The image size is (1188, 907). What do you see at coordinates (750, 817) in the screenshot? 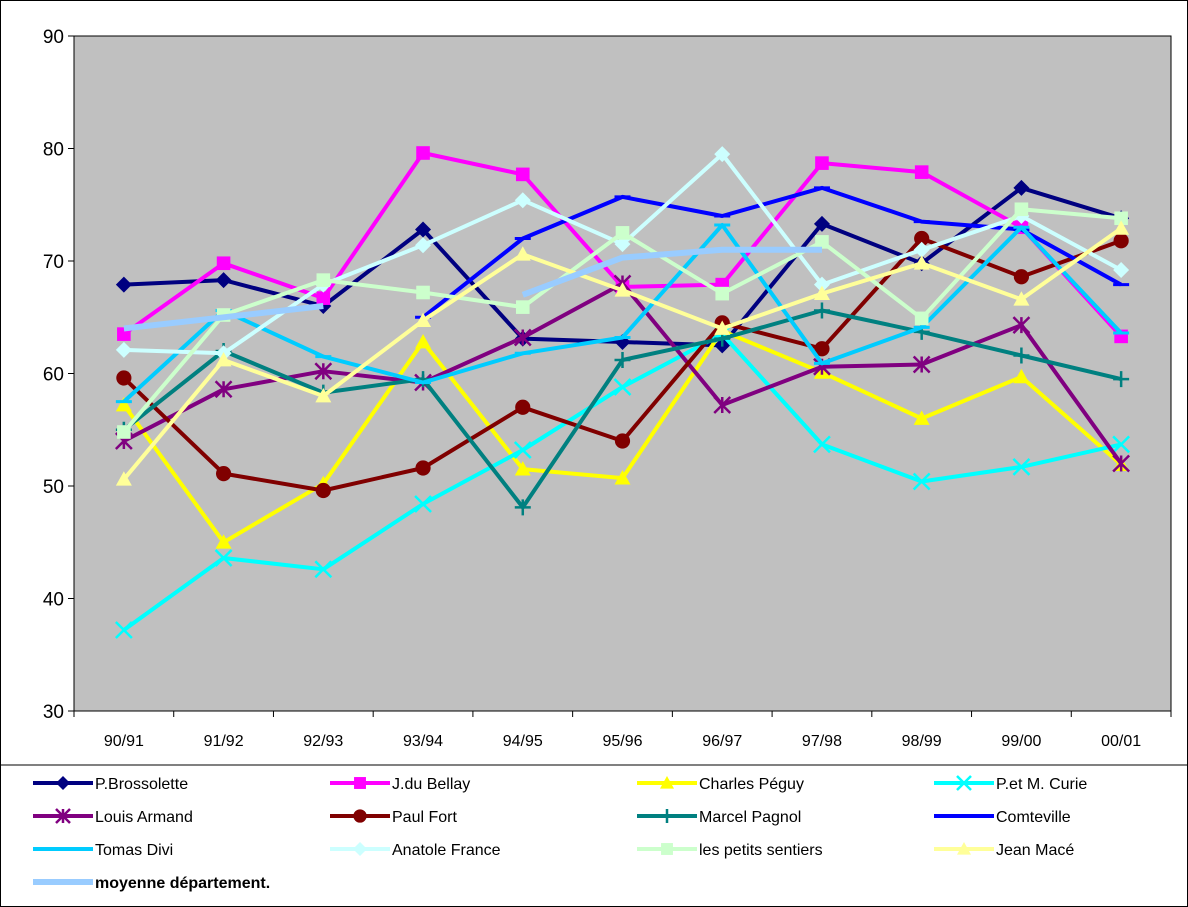
I see `legend-label: Marcel Pagnol` at bounding box center [750, 817].